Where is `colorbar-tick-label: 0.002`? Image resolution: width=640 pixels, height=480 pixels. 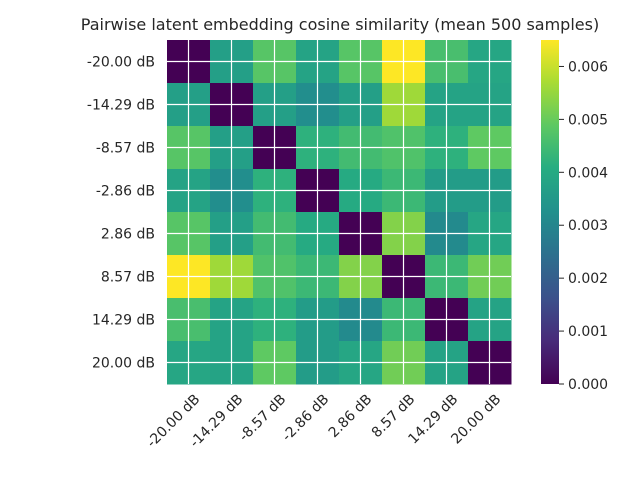
colorbar-tick-label: 0.002 is located at coordinates (588, 279).